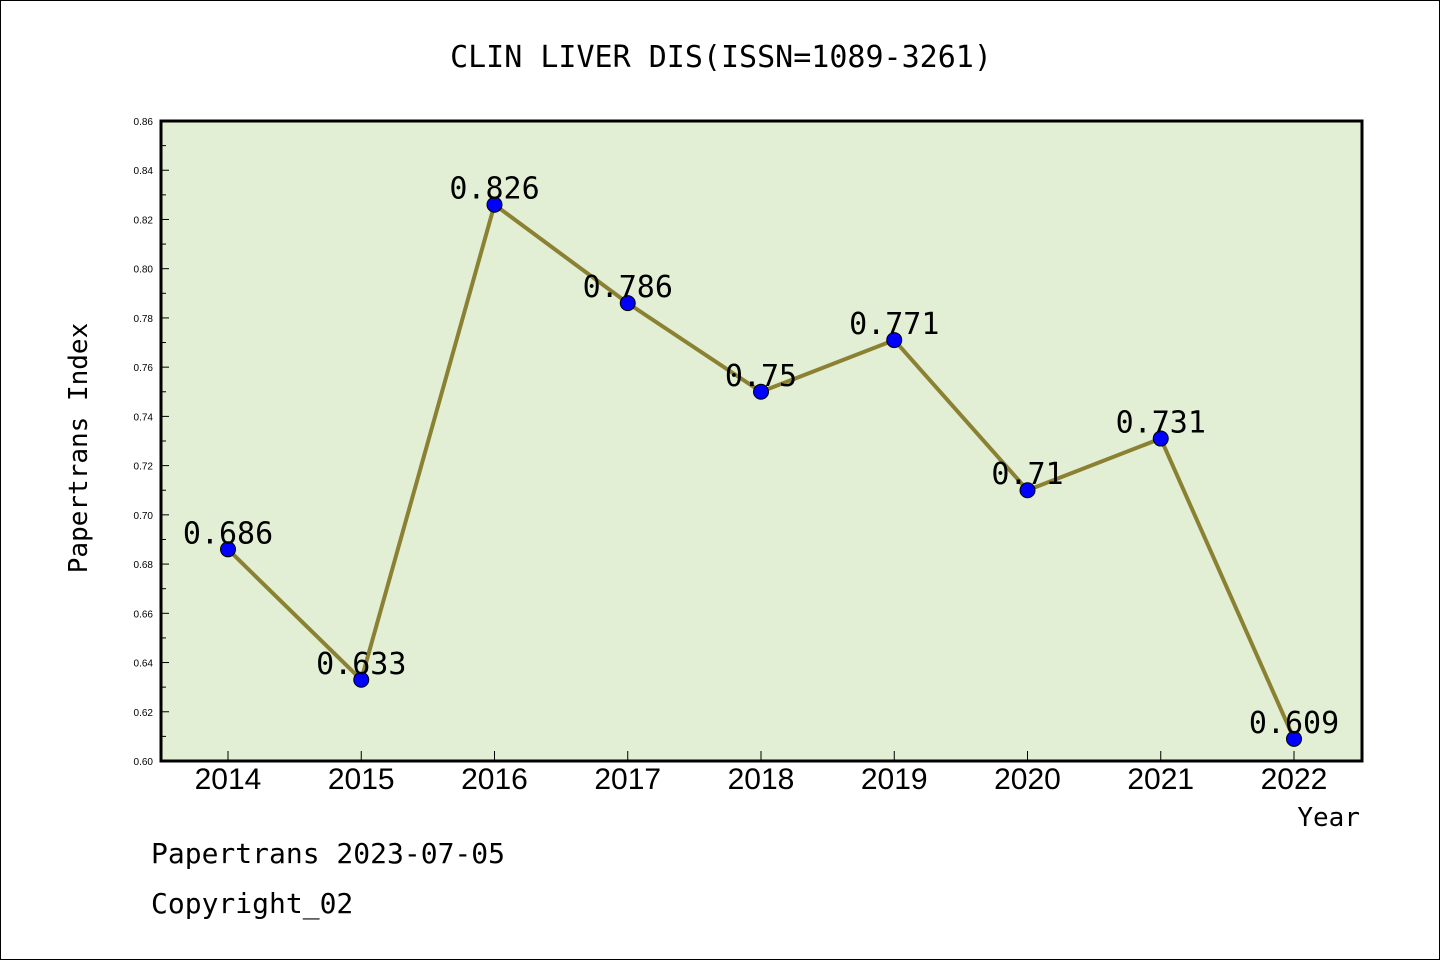 This screenshot has width=1440, height=961. What do you see at coordinates (144, 270) in the screenshot?
I see `y-tick-label: 0.80` at bounding box center [144, 270].